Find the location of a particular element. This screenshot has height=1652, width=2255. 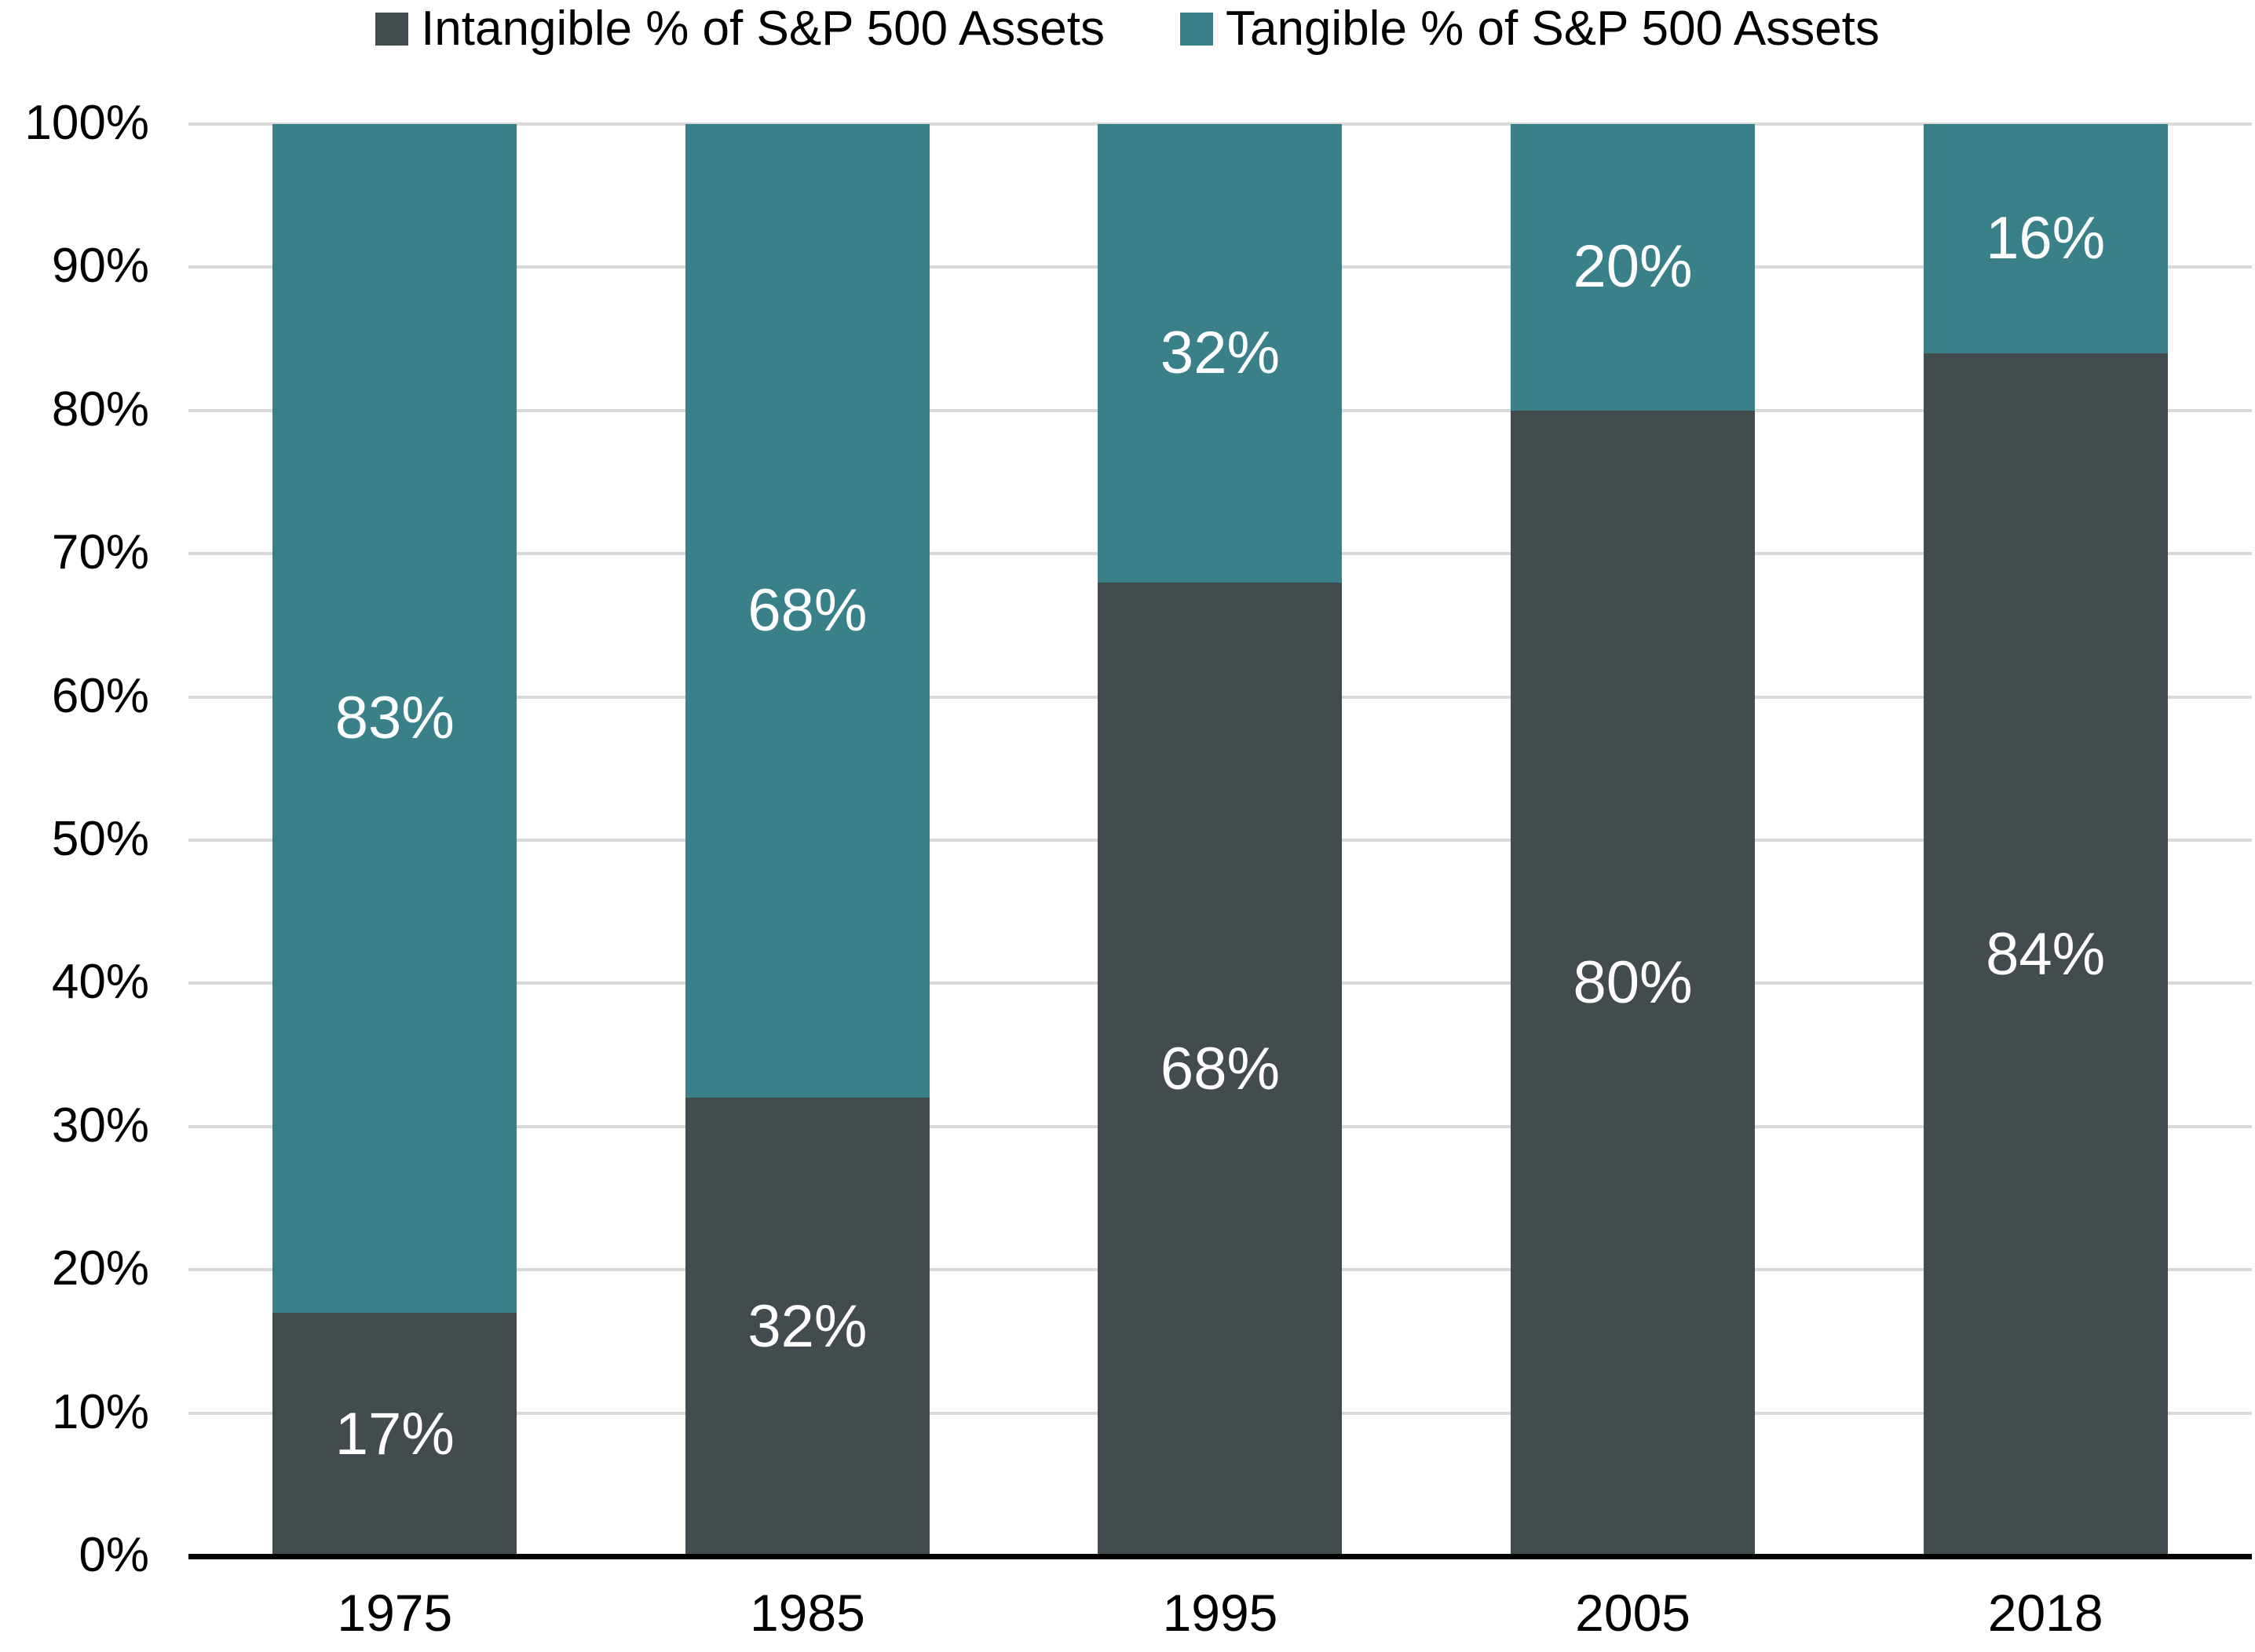

bar-2018: 16% 84% is located at coordinates (2046, 840).